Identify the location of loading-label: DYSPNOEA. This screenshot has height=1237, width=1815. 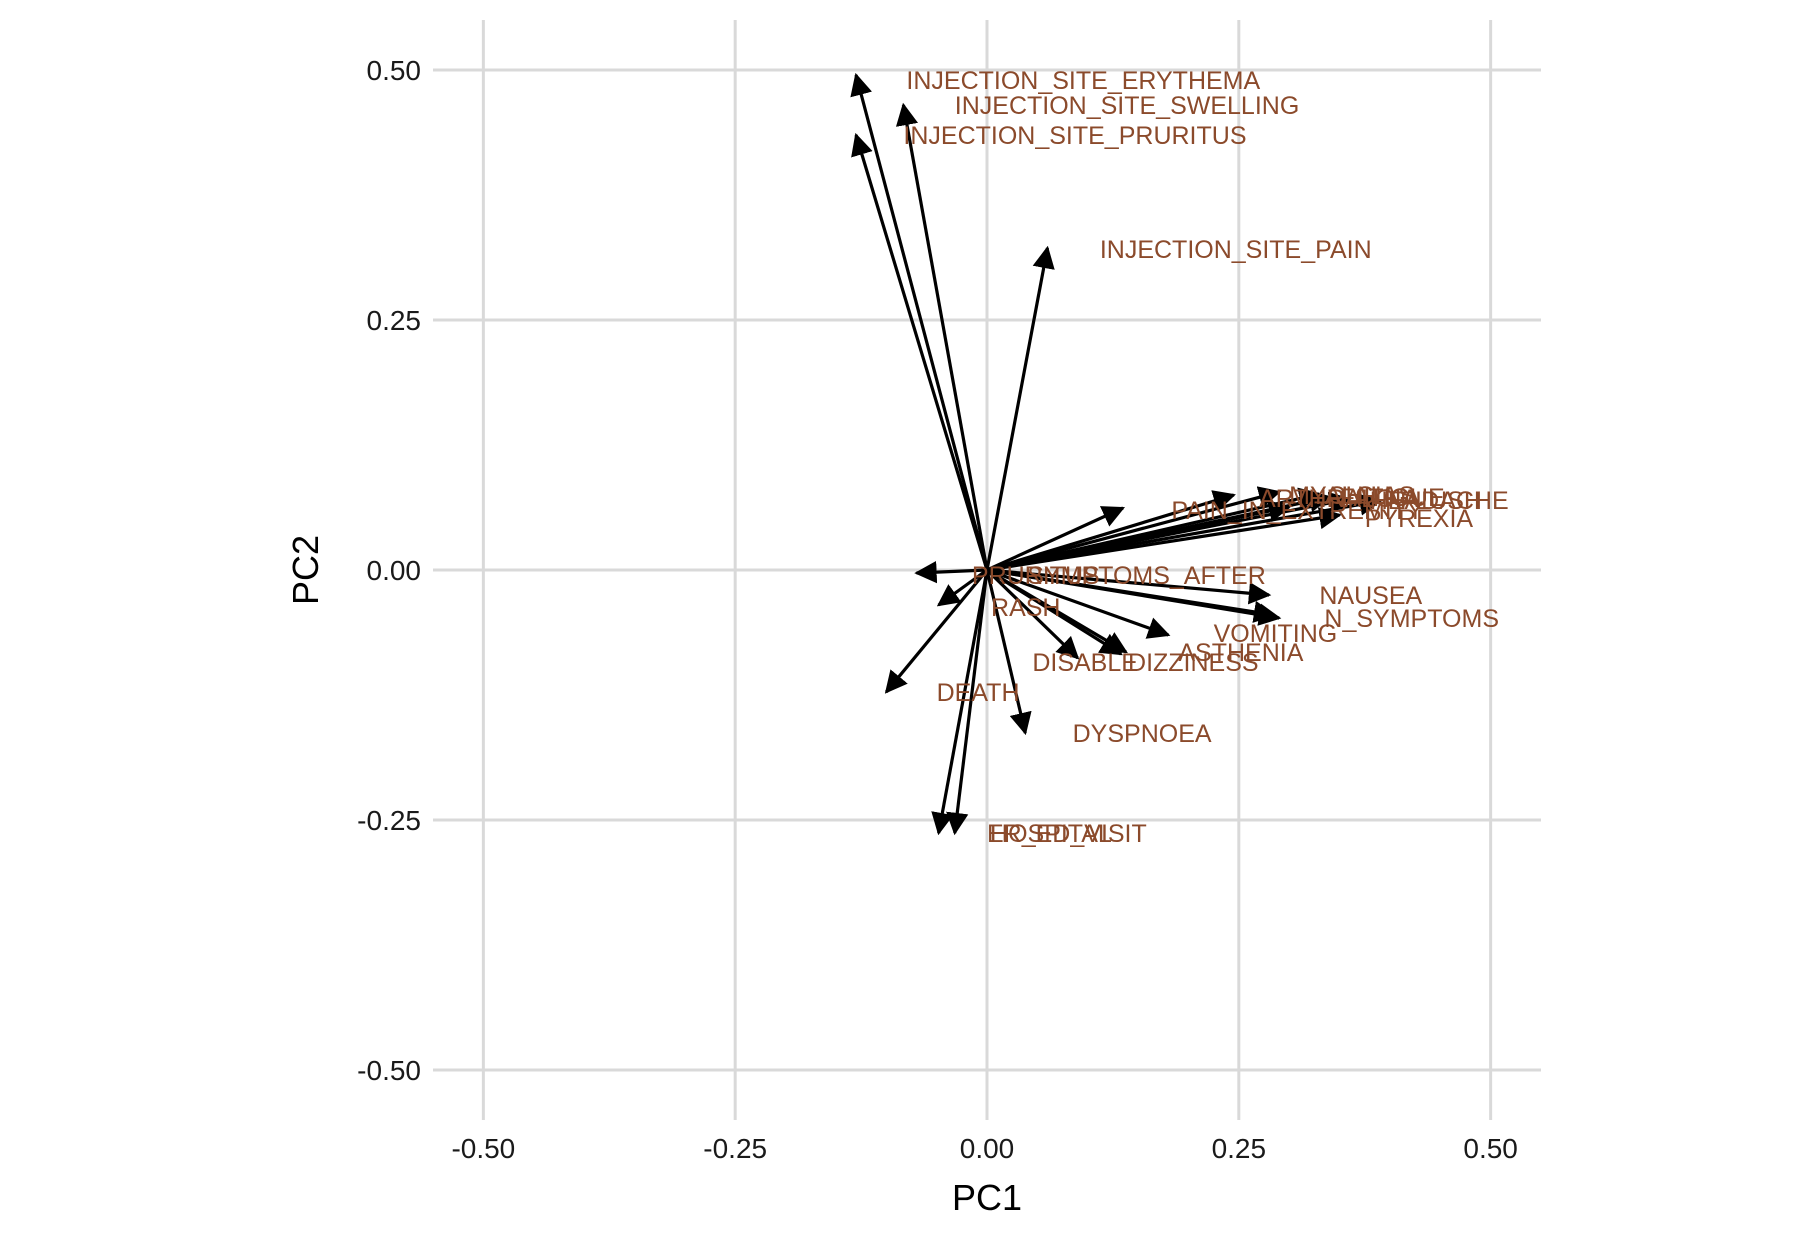
(1142, 734).